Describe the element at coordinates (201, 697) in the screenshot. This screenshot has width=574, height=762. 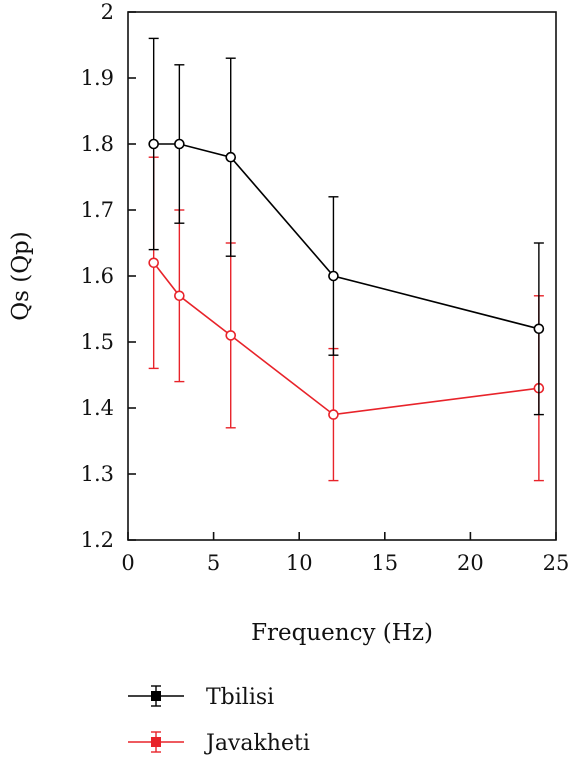
I see `legend-item-tbilisi: Tbilisi` at that location.